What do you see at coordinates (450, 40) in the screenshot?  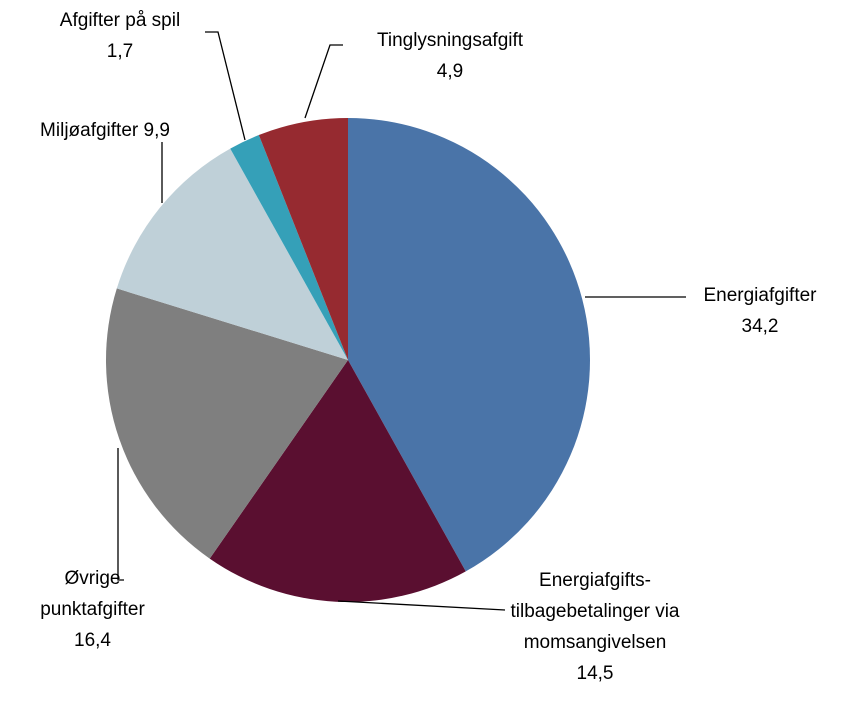 I see `category-name: Tinglysningsafgift` at bounding box center [450, 40].